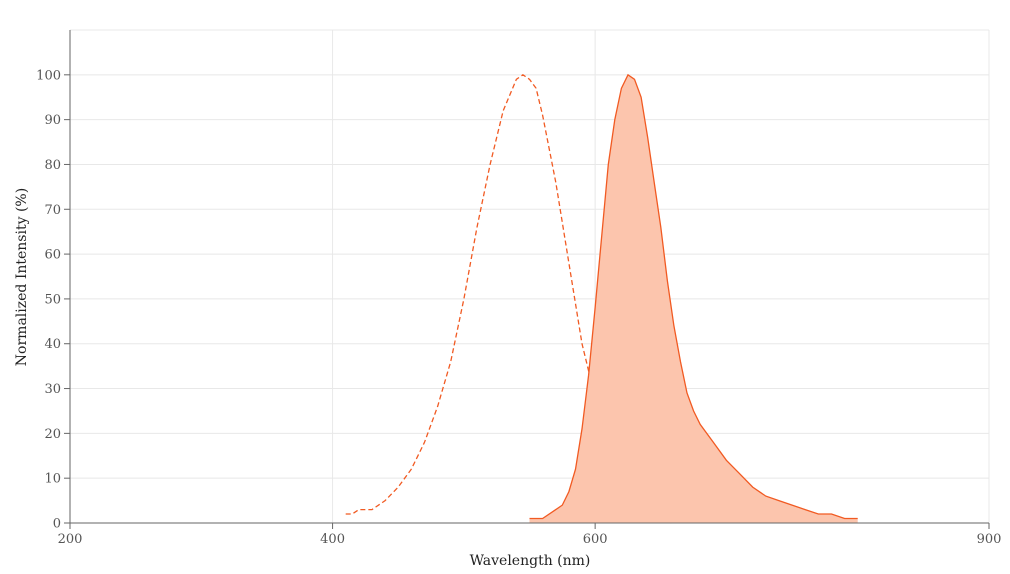  I want to click on y-tick-label: 50, so click(52, 299).